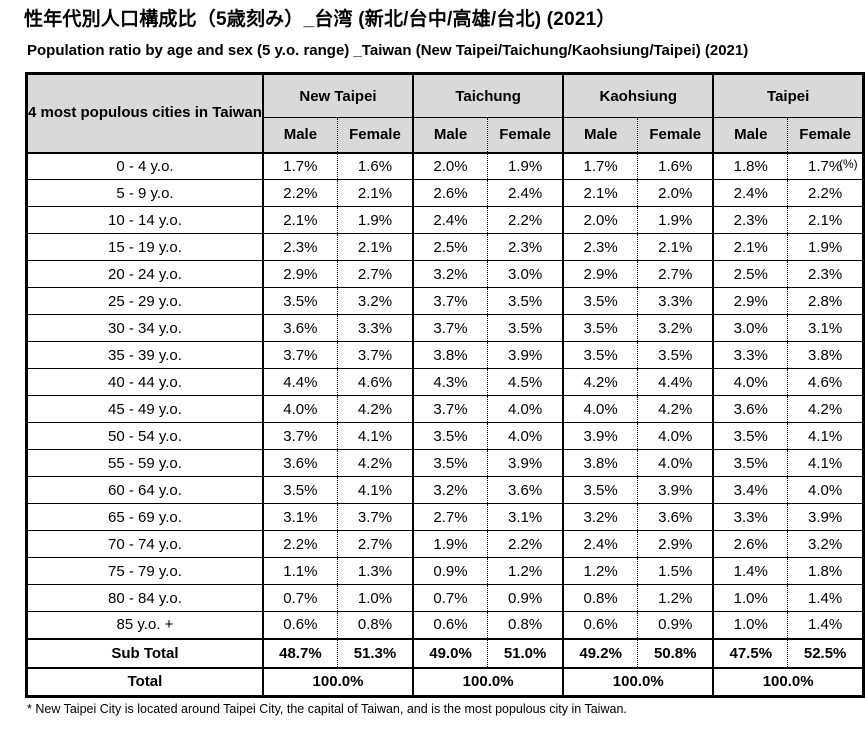 This screenshot has width=865, height=748. Describe the element at coordinates (675, 274) in the screenshot. I see `value-cell: 2.7%` at that location.